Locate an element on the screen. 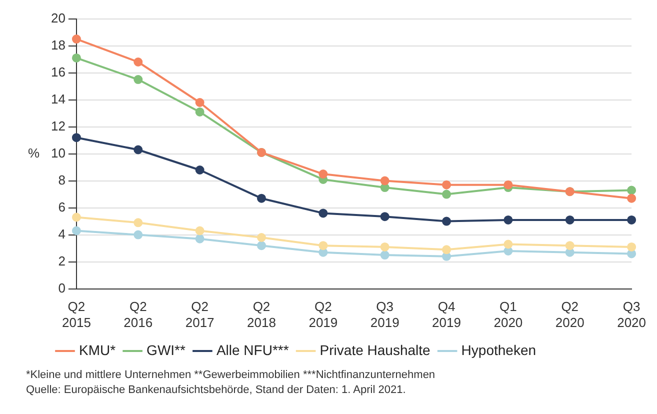 Image resolution: width=657 pixels, height=414 pixels. x-tick-label: Q2 2020 is located at coordinates (569, 314).